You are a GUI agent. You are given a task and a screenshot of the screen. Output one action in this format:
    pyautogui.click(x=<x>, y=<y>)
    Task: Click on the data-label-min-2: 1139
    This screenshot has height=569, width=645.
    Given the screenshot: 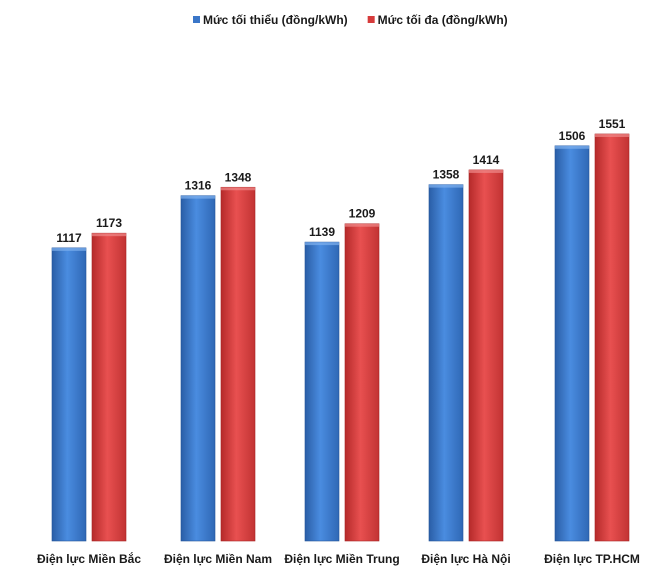 What is the action you would take?
    pyautogui.click(x=322, y=232)
    